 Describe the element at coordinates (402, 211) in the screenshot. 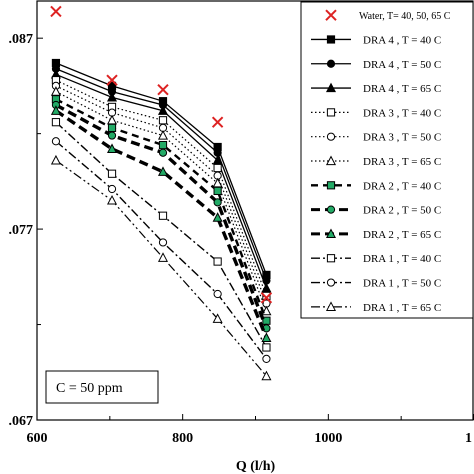

I see `legend-label: DRA 2 , T = 50 C` at that location.